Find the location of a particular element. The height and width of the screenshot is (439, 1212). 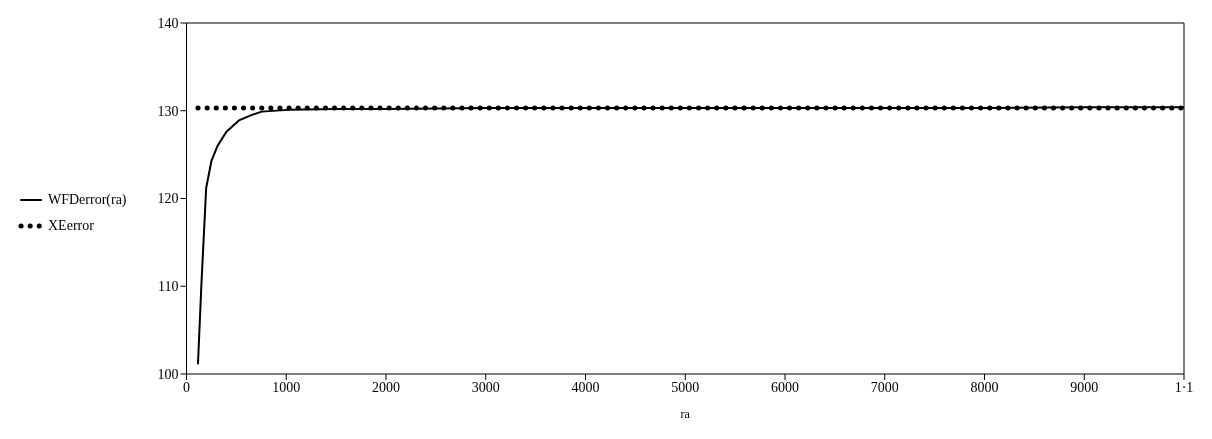

y-tick-label: 140 is located at coordinates (168, 23).